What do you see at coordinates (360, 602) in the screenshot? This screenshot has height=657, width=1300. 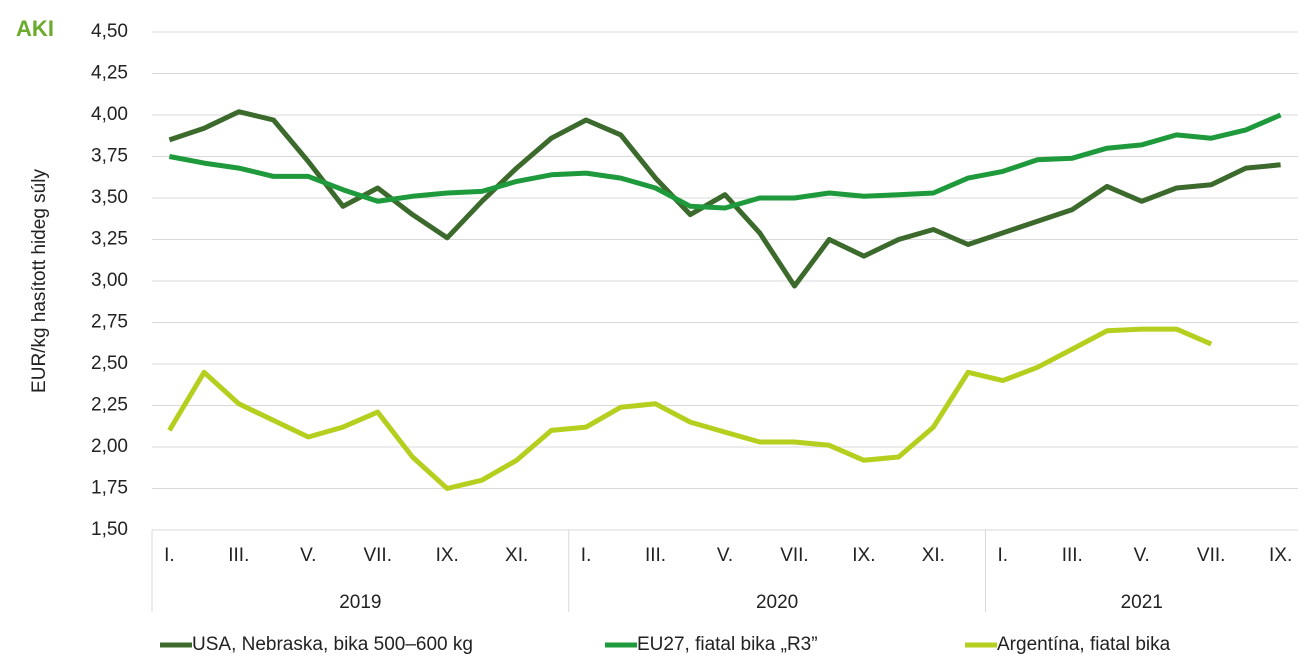 I see `year-label: 2019` at bounding box center [360, 602].